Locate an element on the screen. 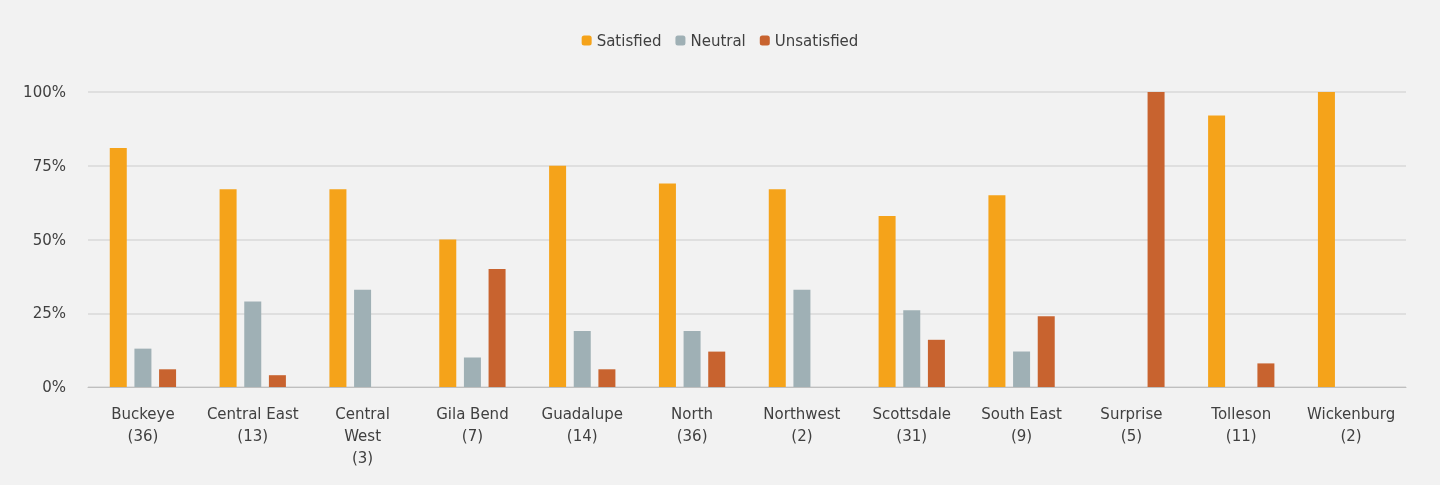  y-tick-label: 100% is located at coordinates (44, 92).